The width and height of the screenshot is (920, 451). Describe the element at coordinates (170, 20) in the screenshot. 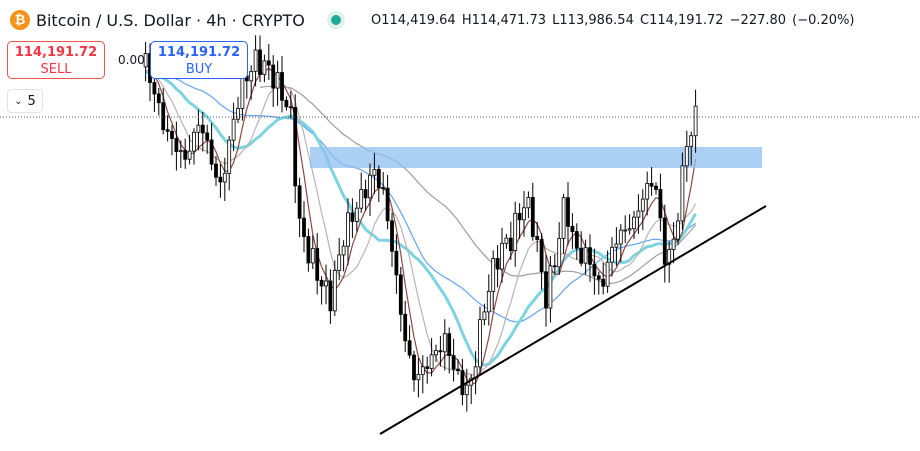

I see `symbol-title: Bitcoin / U.S. Dollar · 4h · CRYPTO` at that location.